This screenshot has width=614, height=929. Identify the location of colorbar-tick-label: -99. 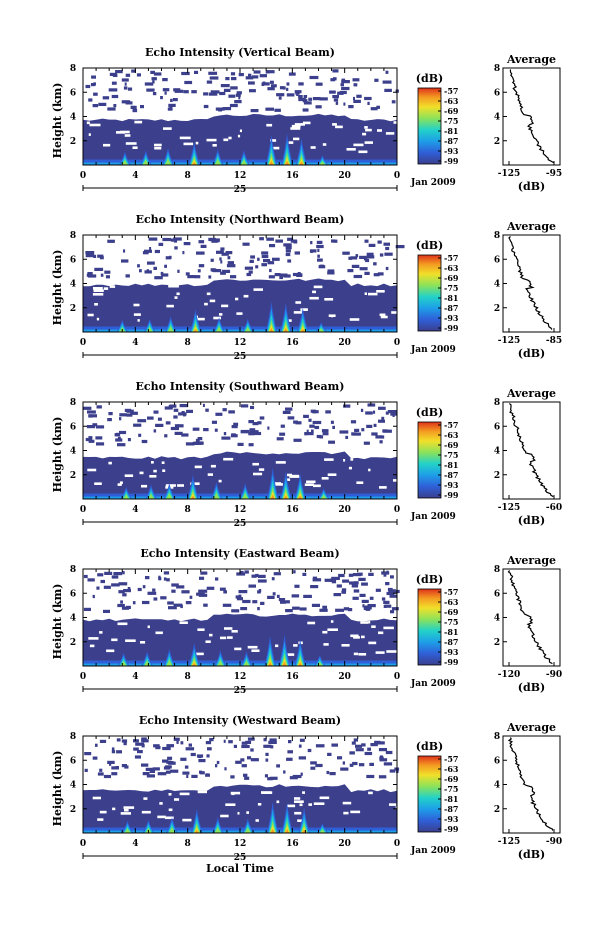
(451, 161).